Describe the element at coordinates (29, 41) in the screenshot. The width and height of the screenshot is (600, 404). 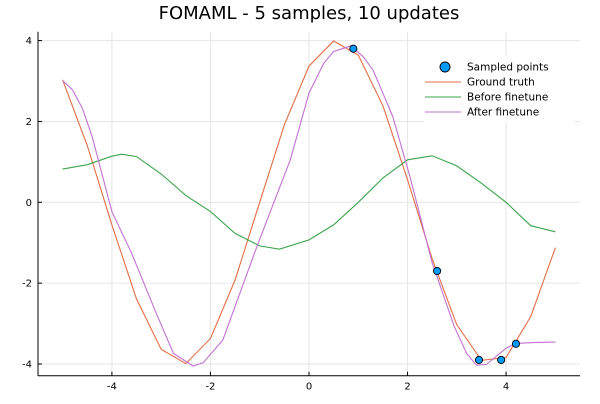
I see `y-tick-label: 4` at that location.